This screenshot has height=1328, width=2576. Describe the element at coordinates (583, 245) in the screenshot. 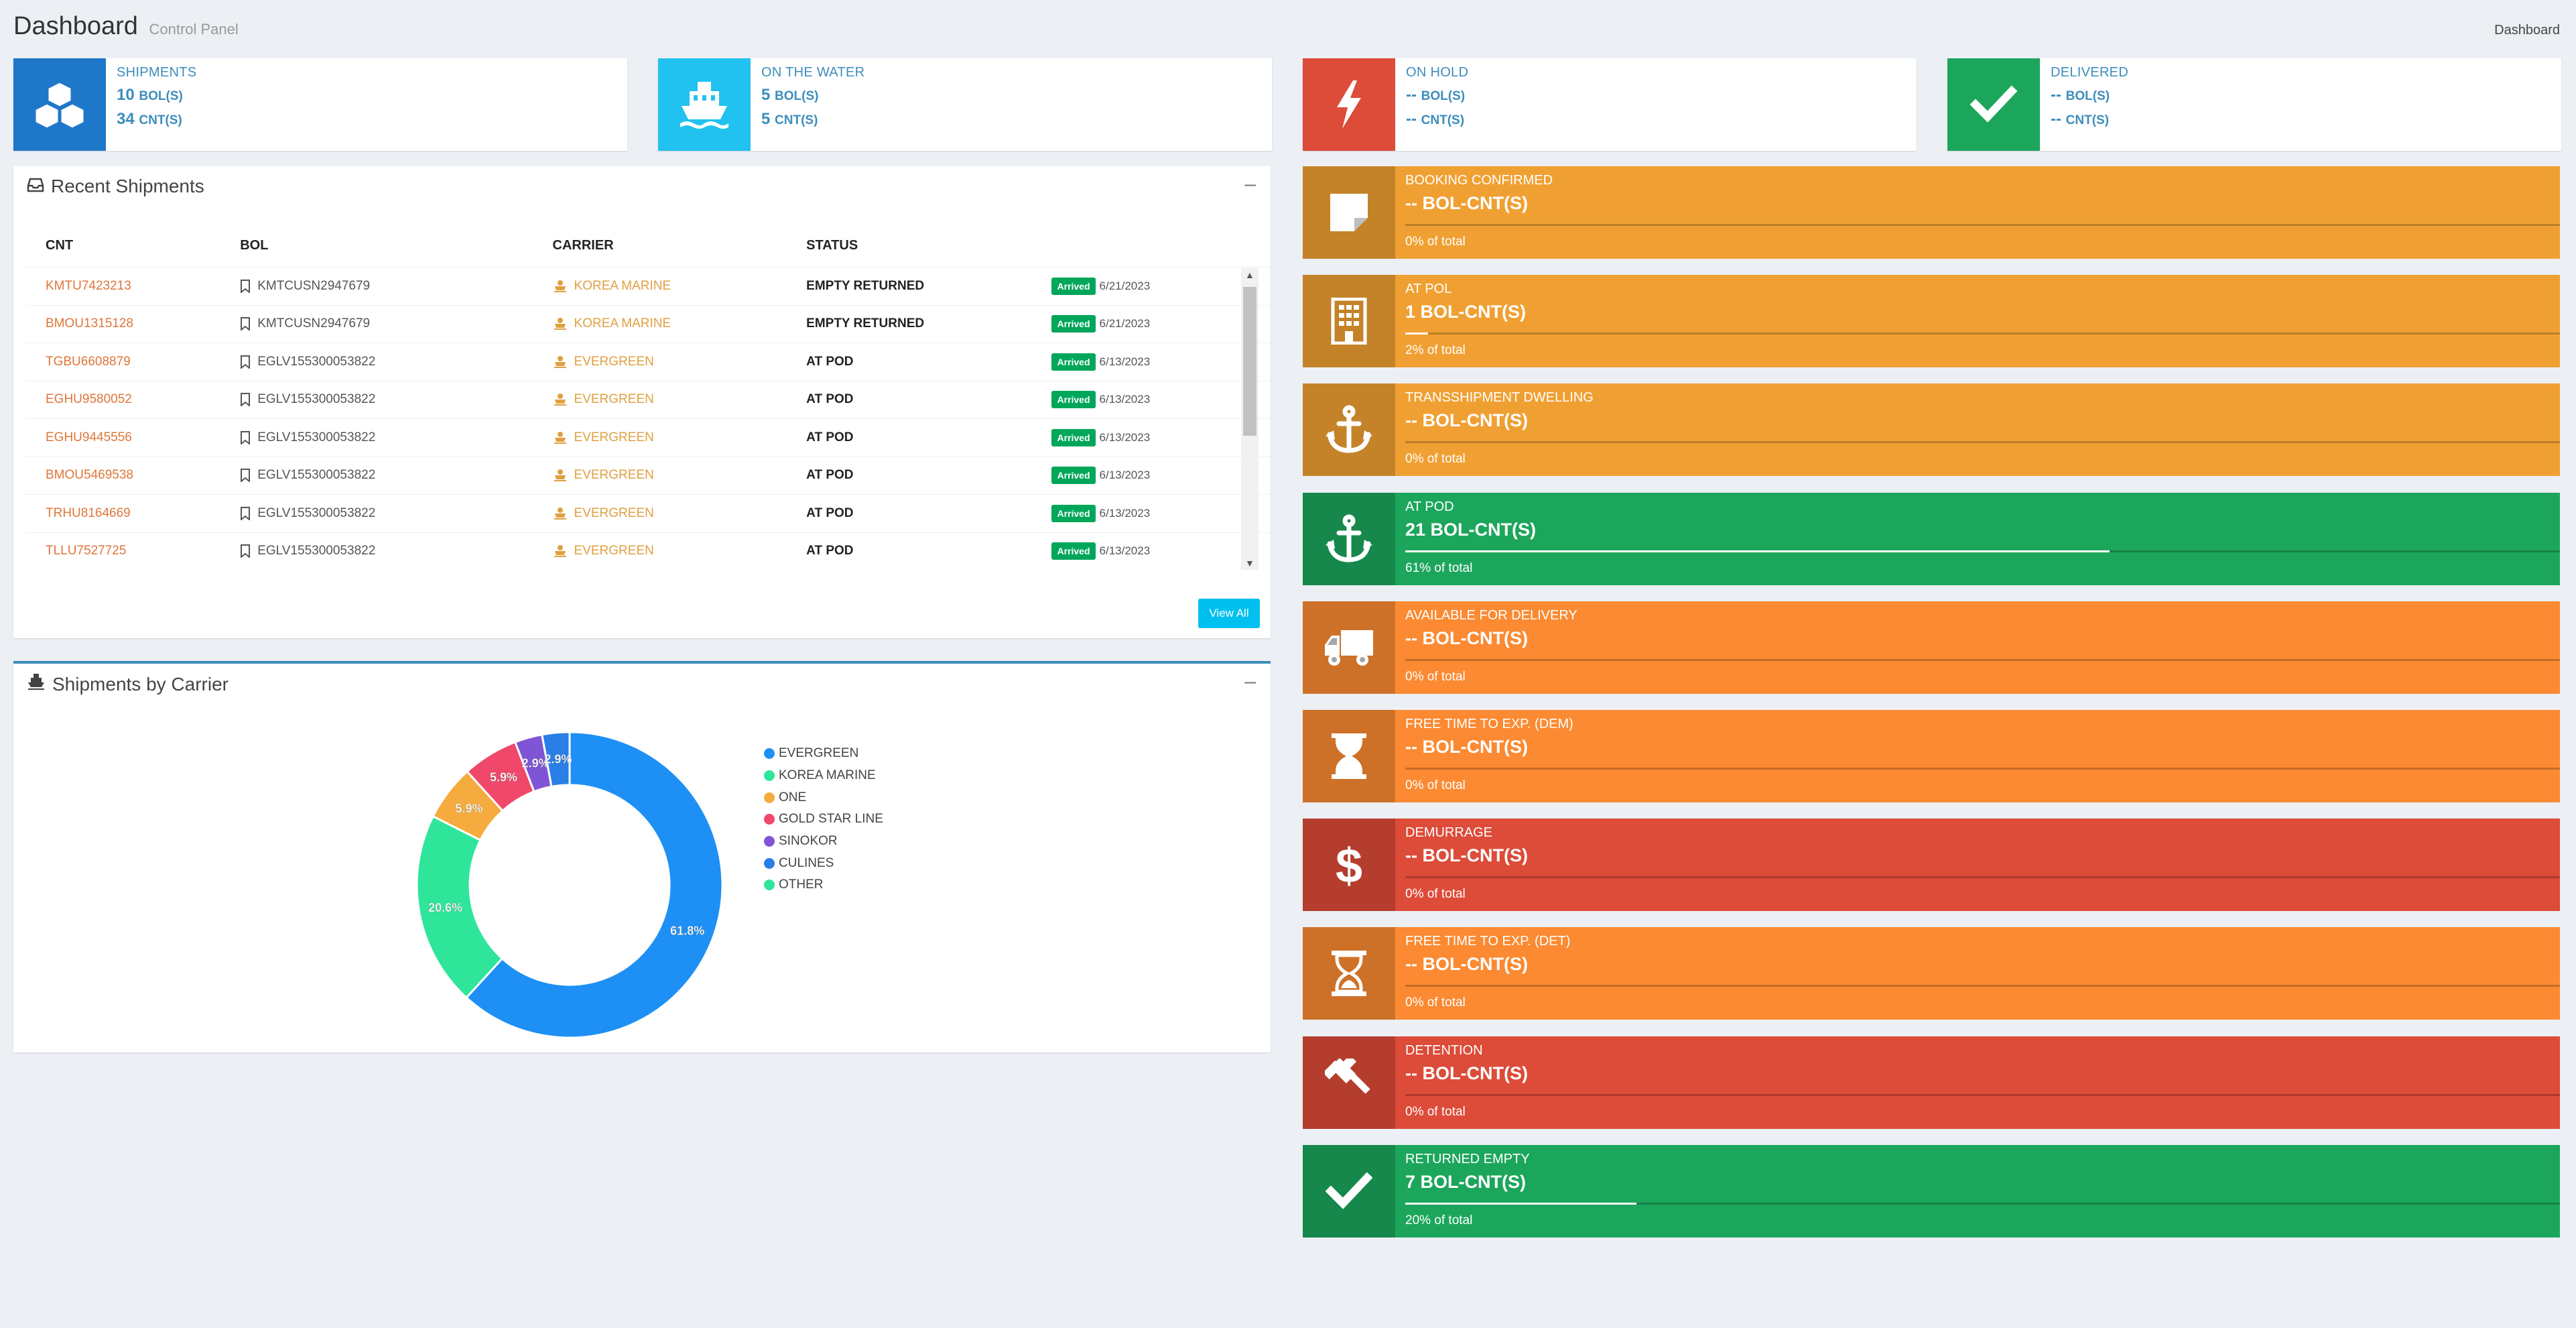

I see `column-header-carrier: CARRIER` at that location.